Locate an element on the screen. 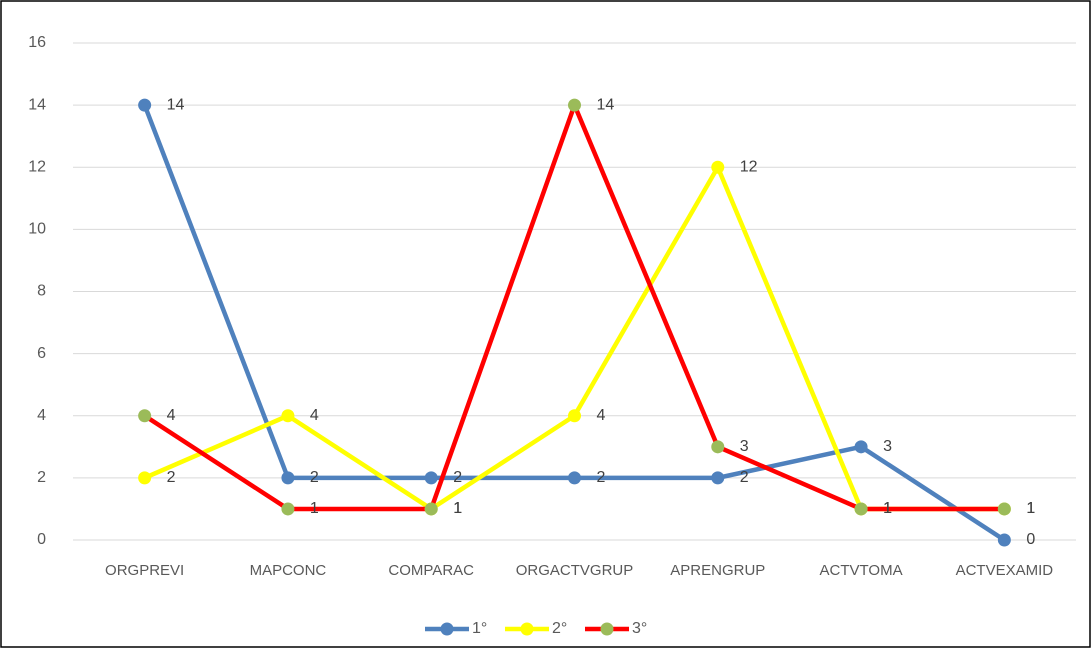 This screenshot has width=1091, height=648. y-tick-label: 0 is located at coordinates (41, 539).